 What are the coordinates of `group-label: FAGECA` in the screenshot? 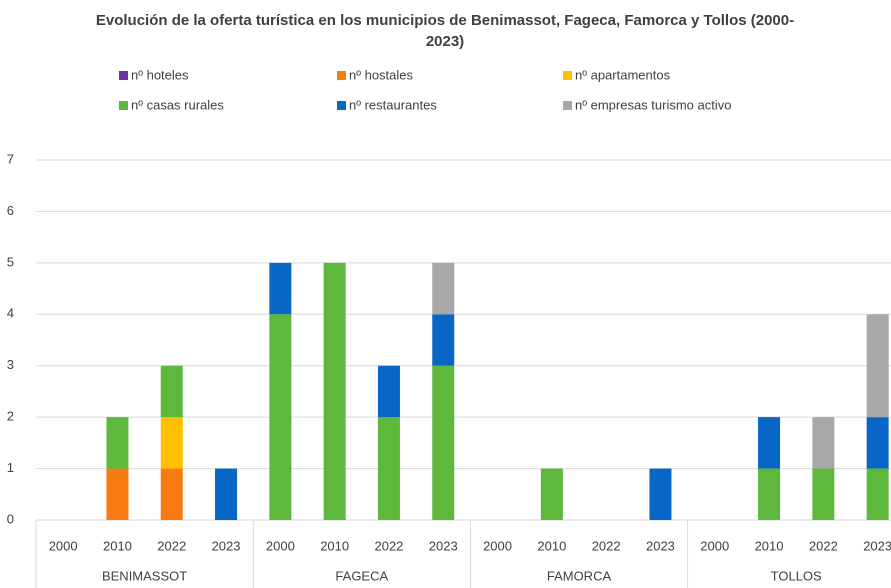 It's located at (361, 575).